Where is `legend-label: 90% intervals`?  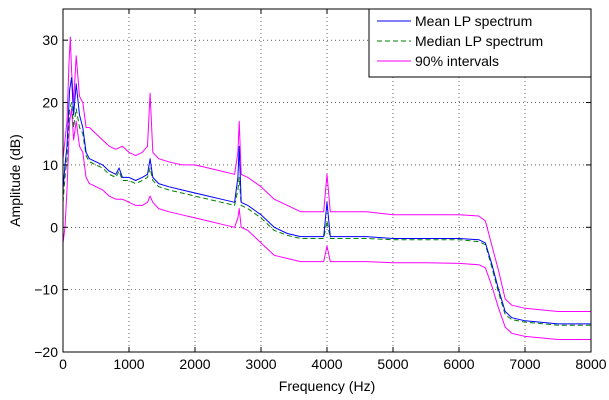
legend-label: 90% intervals is located at coordinates (457, 61).